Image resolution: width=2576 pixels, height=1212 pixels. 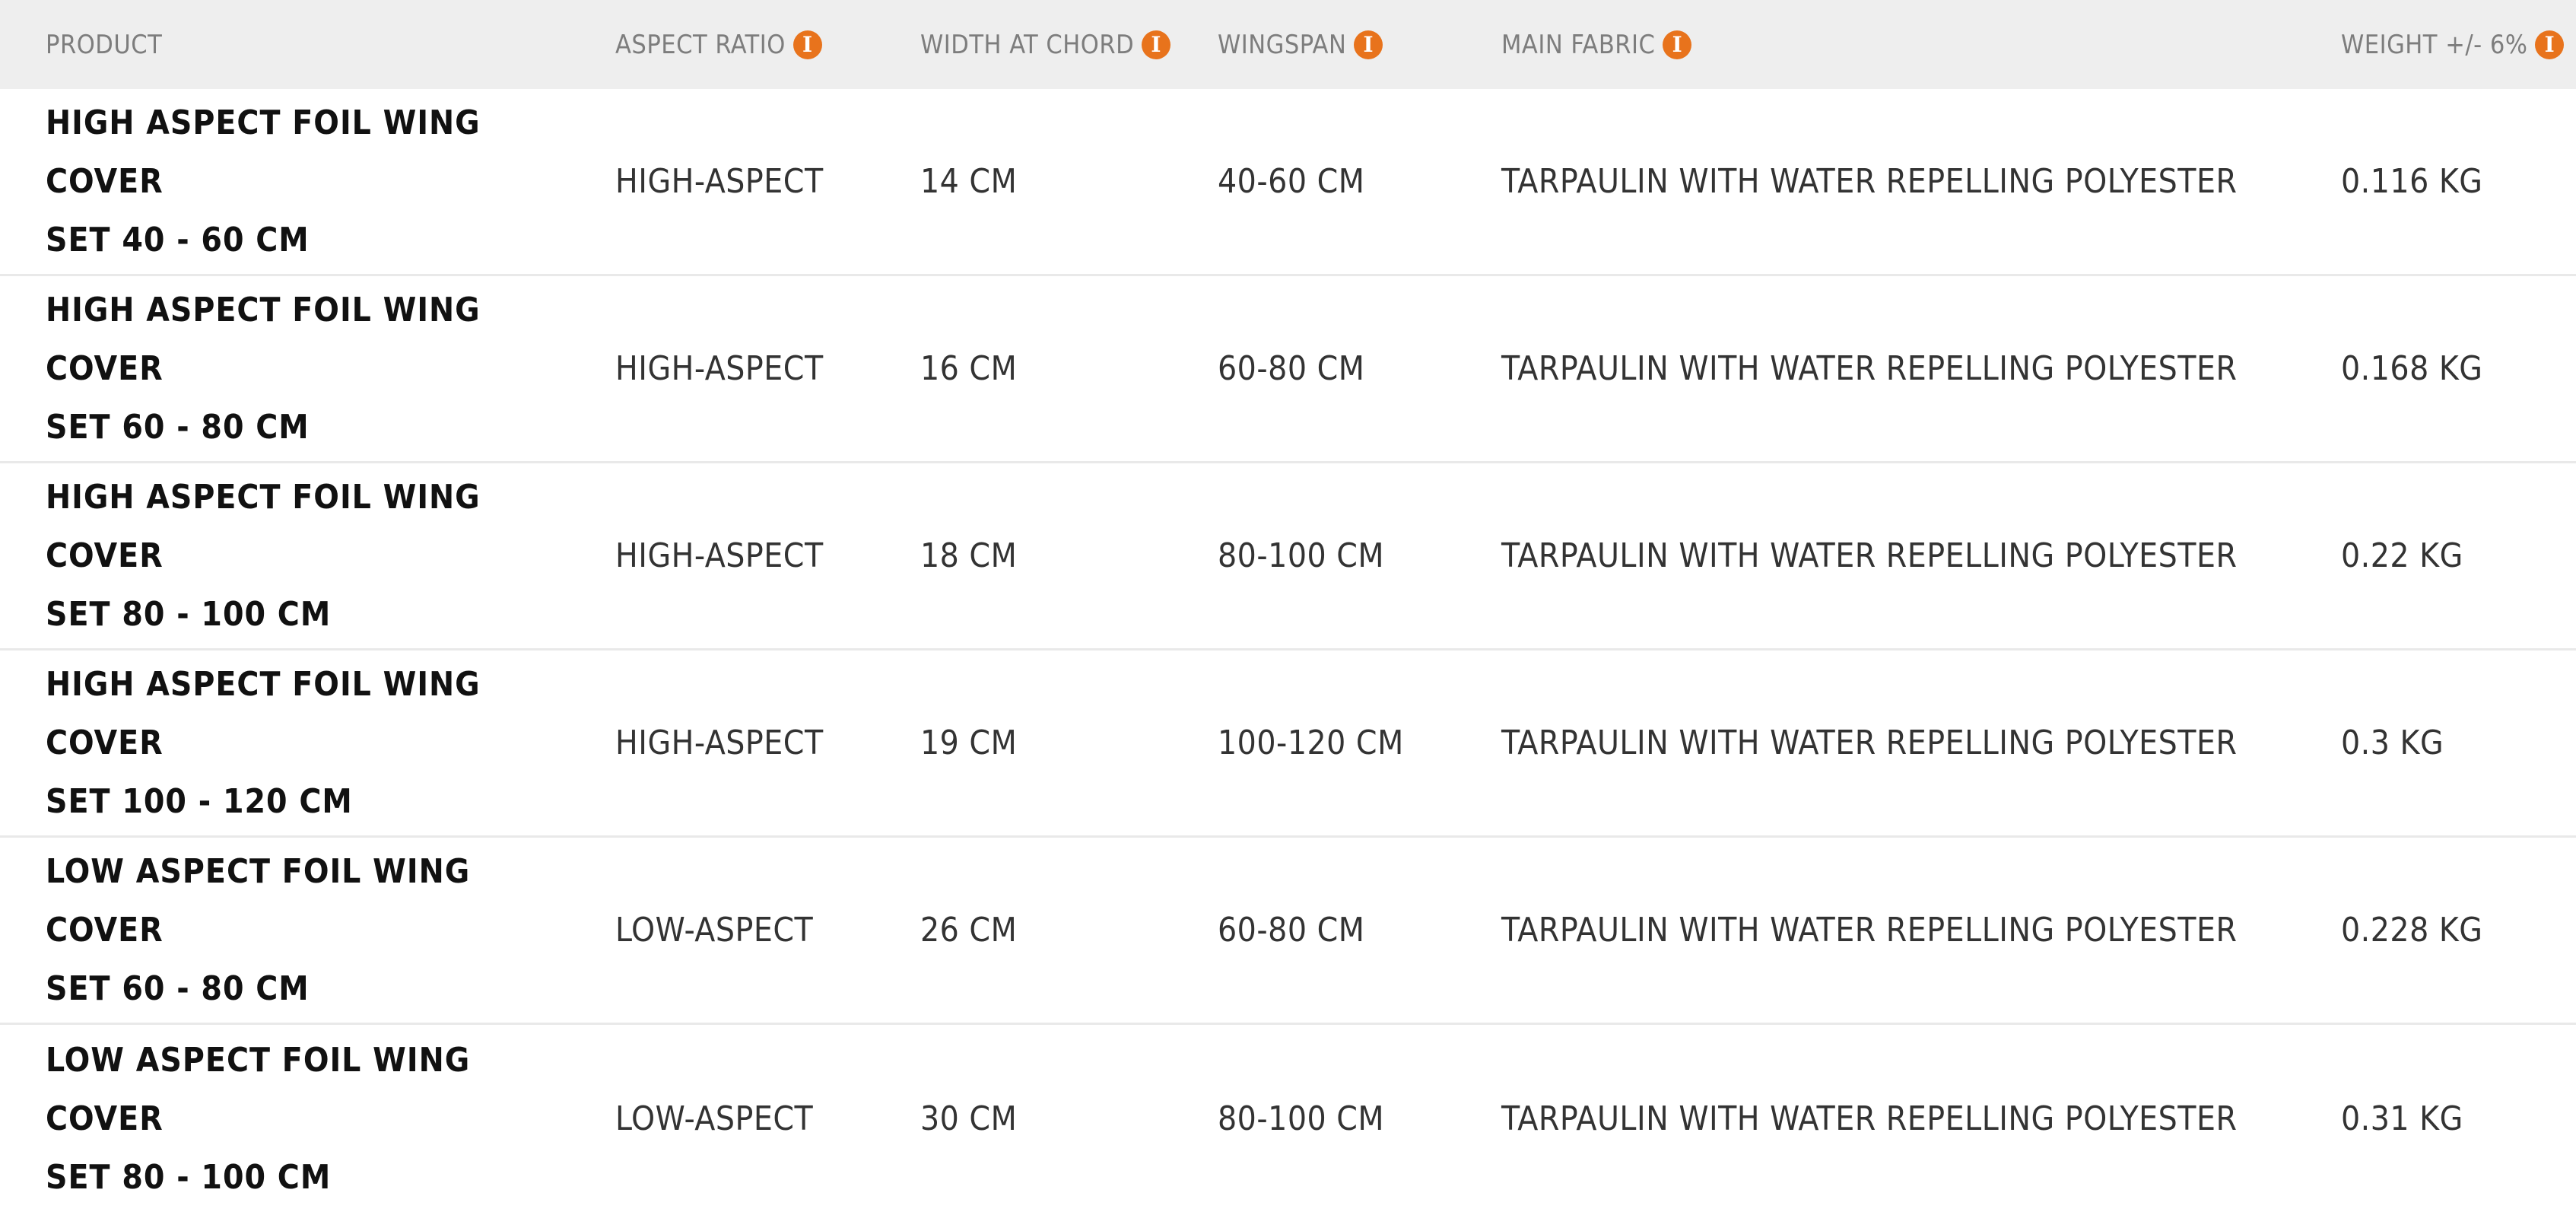 I want to click on header-wingspan: WINGSPAN i, so click(x=1300, y=44).